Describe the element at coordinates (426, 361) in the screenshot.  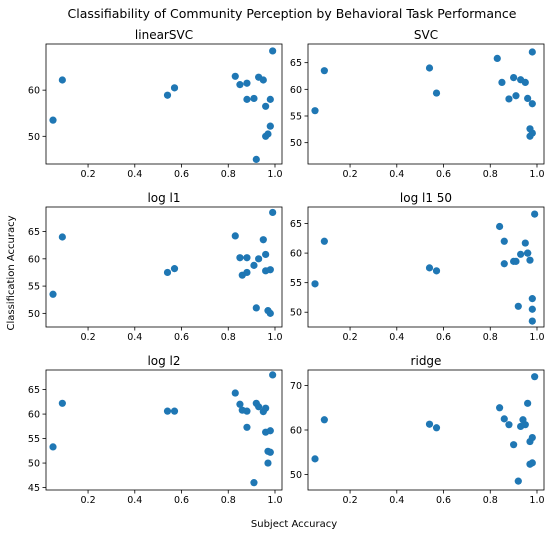
I see `subplot-title: ridge` at that location.